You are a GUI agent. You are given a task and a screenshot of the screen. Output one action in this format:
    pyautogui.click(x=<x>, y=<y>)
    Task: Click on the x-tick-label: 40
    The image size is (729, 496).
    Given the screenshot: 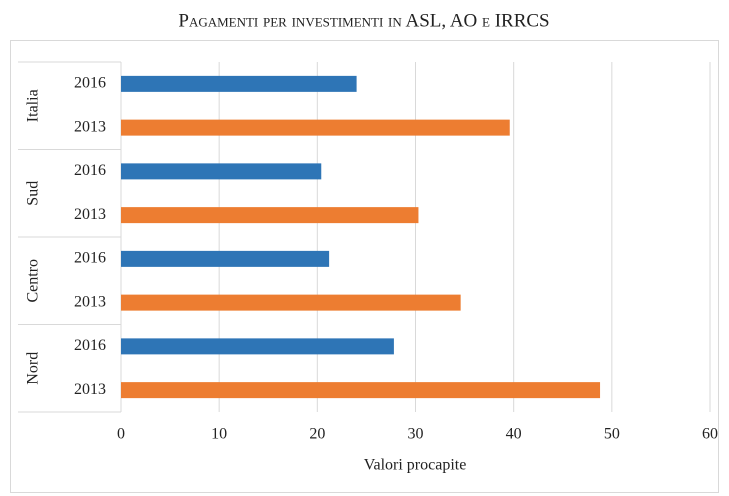 What is the action you would take?
    pyautogui.click(x=514, y=434)
    